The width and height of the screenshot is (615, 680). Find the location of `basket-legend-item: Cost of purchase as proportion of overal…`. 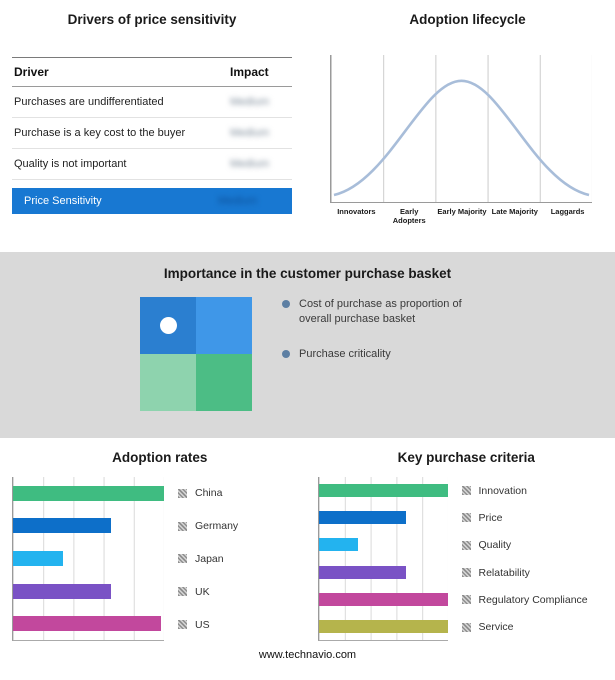

basket-legend-item: Cost of purchase as proportion of overal… is located at coordinates (384, 312).